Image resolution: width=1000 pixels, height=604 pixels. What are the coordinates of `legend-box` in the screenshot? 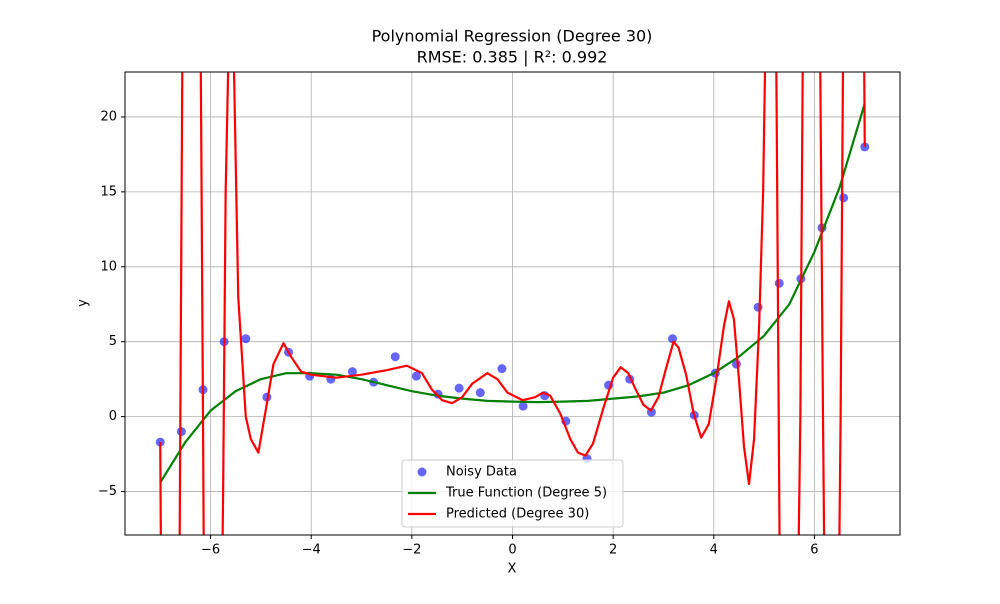 It's located at (512, 493).